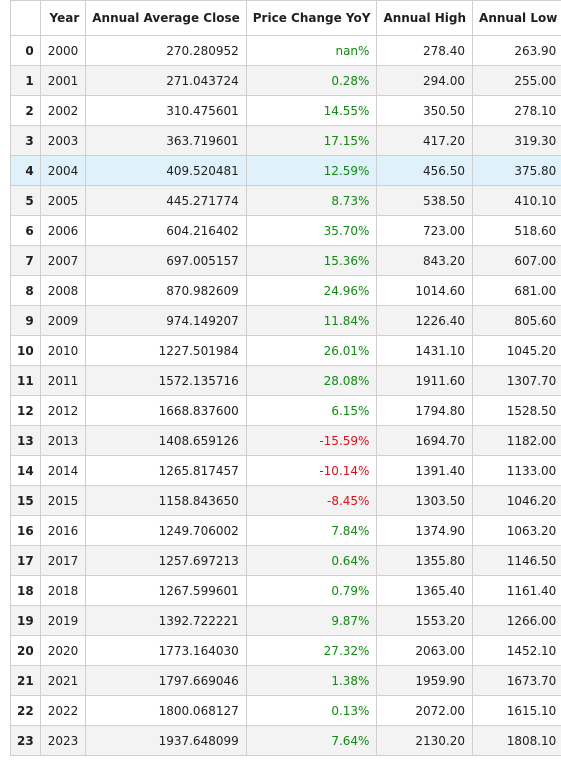 The width and height of the screenshot is (561, 765). I want to click on row-index: 4, so click(25, 170).